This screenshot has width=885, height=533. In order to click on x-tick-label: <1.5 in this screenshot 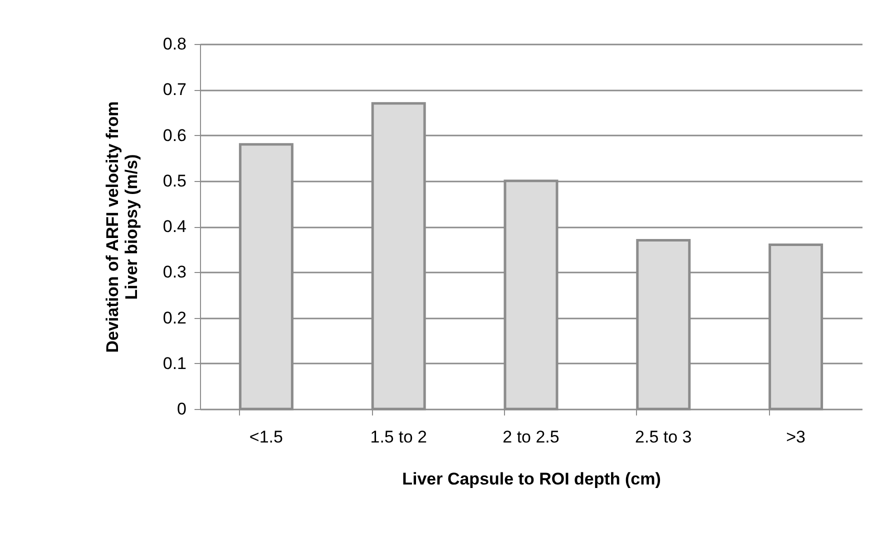, I will do `click(266, 437)`.